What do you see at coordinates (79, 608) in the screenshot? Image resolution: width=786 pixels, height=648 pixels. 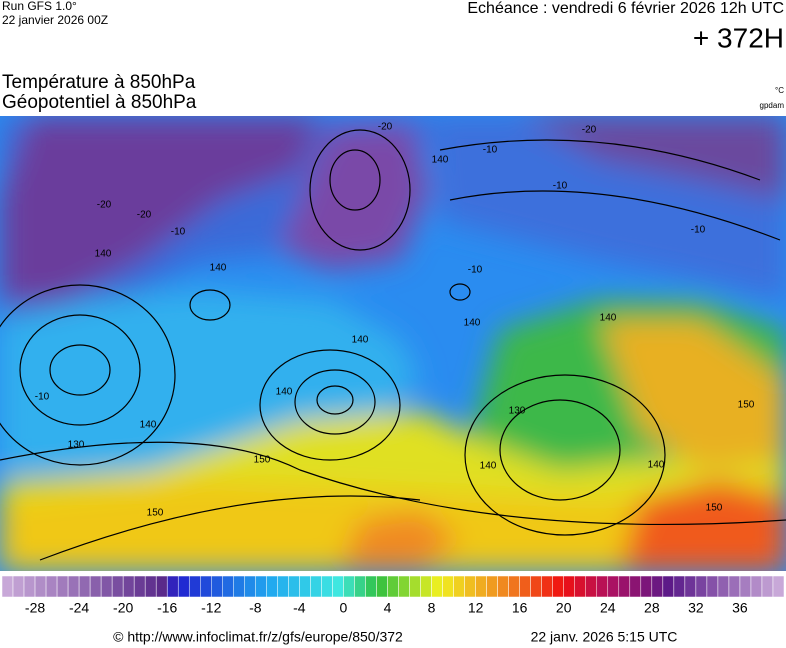 I see `colorbar-tick-label: -24` at bounding box center [79, 608].